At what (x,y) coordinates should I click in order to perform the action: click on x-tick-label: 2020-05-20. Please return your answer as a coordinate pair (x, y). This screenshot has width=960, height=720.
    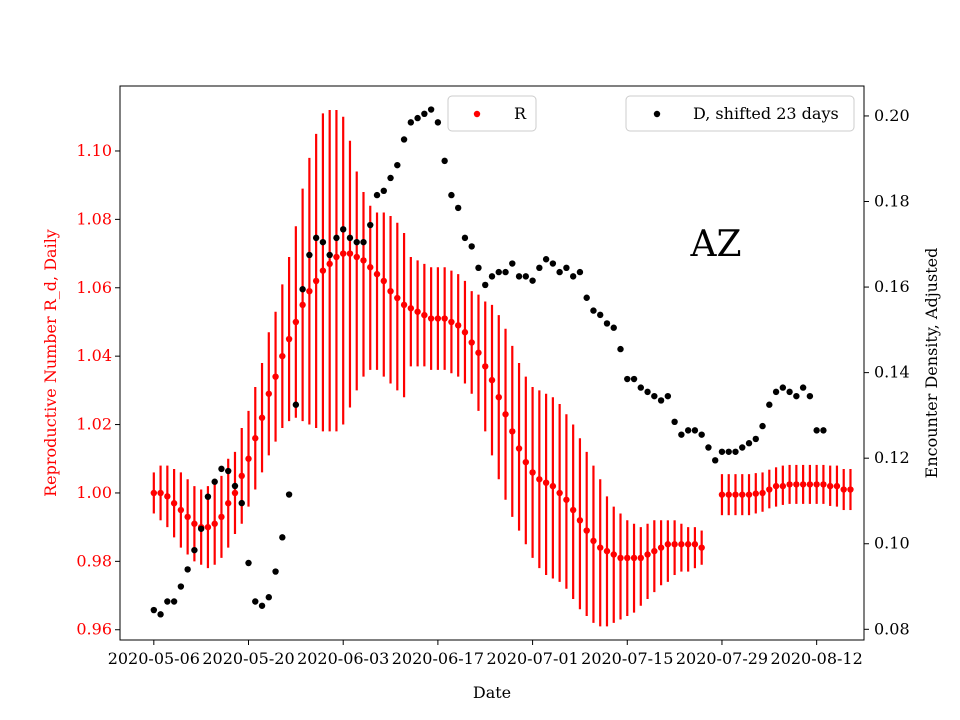
    Looking at the image, I should click on (248, 658).